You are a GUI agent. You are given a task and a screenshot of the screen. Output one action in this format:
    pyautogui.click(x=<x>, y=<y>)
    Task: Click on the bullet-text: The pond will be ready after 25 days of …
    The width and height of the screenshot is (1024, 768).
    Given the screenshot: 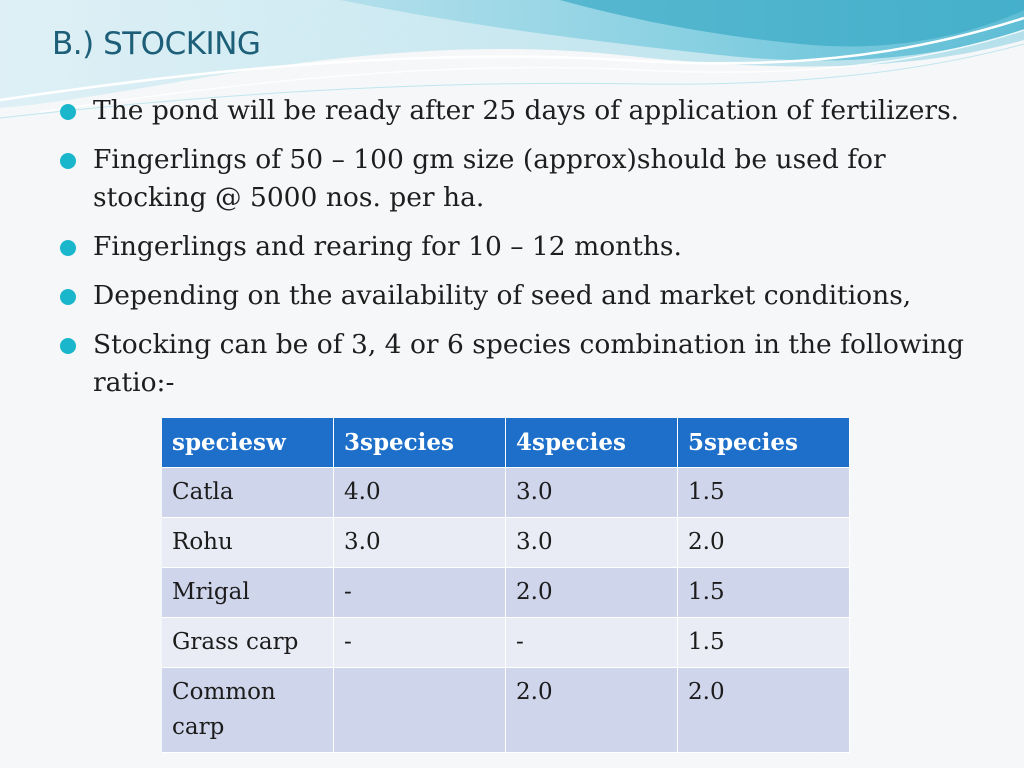 What is the action you would take?
    pyautogui.click(x=526, y=110)
    